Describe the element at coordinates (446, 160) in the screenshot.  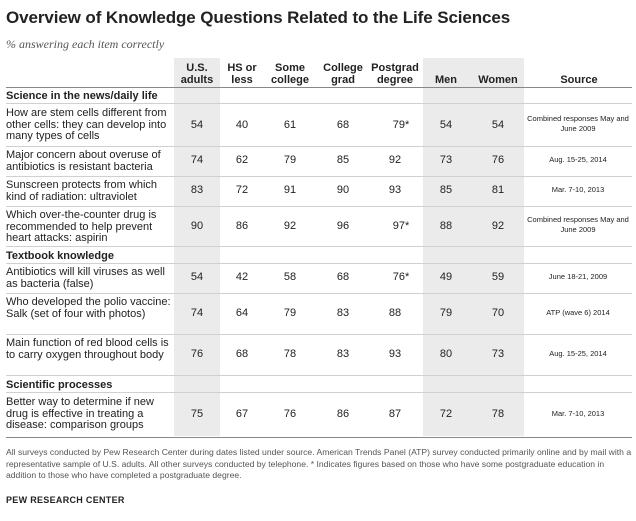
I see `cell-men: 73` at that location.